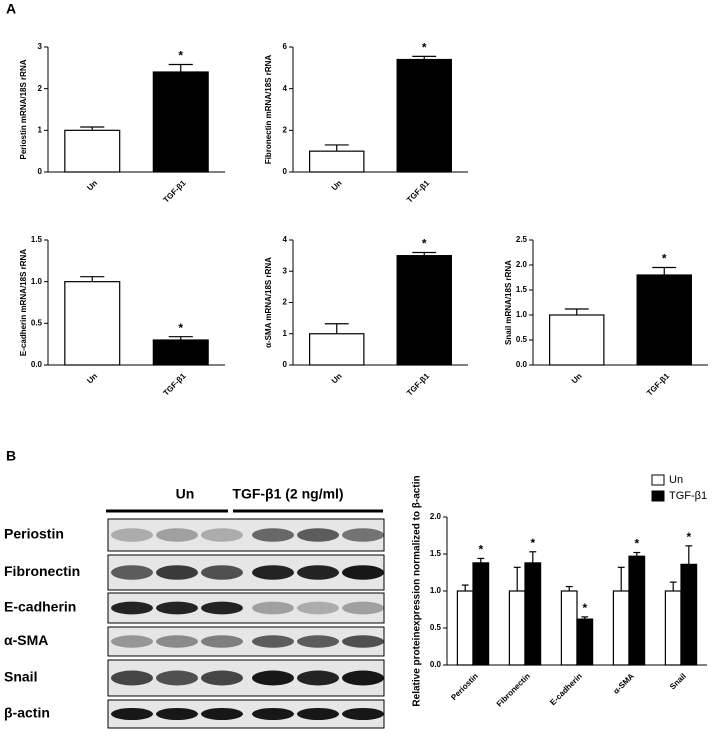 This screenshot has width=720, height=741. Describe the element at coordinates (174, 384) in the screenshot. I see `x-tick-label: TGF-β1` at that location.